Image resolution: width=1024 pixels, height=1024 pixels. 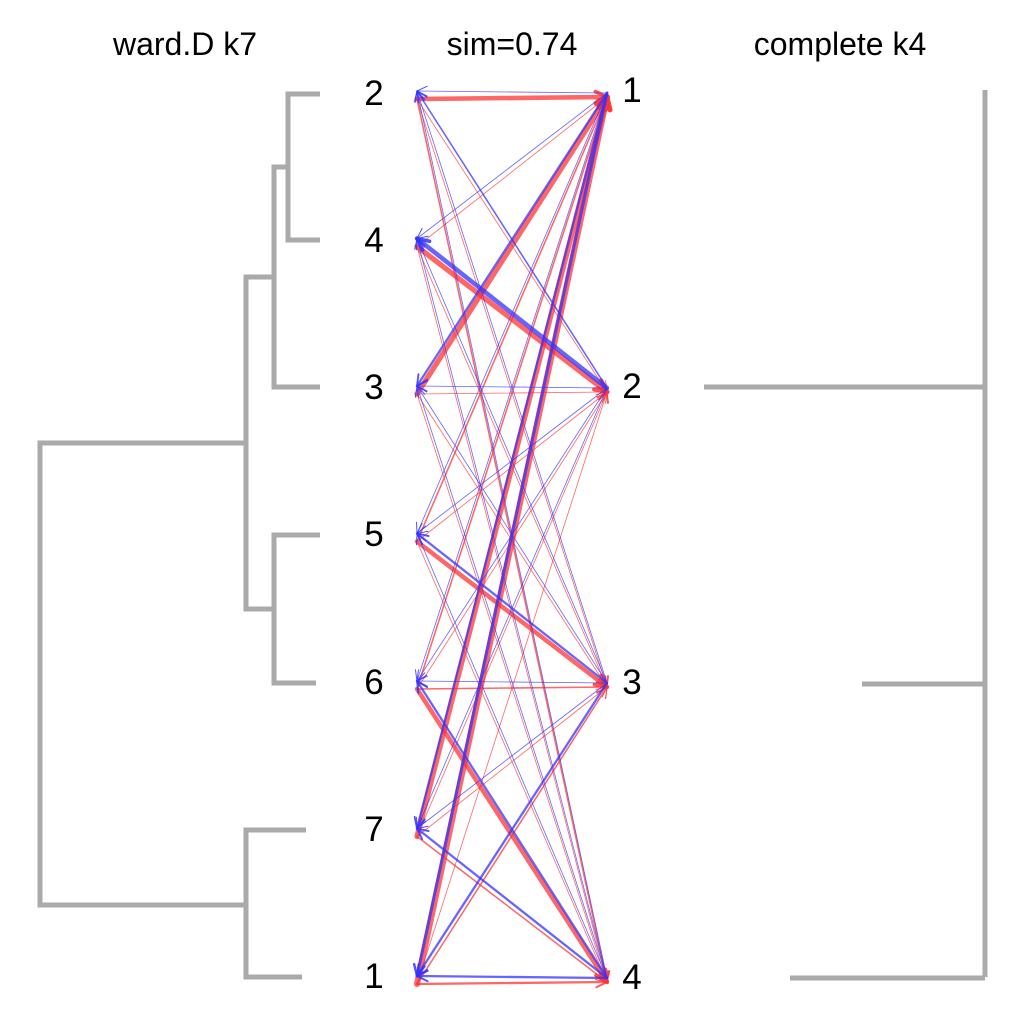 I want to click on backward-flow-4-5-arrowhead, so click(x=421, y=539).